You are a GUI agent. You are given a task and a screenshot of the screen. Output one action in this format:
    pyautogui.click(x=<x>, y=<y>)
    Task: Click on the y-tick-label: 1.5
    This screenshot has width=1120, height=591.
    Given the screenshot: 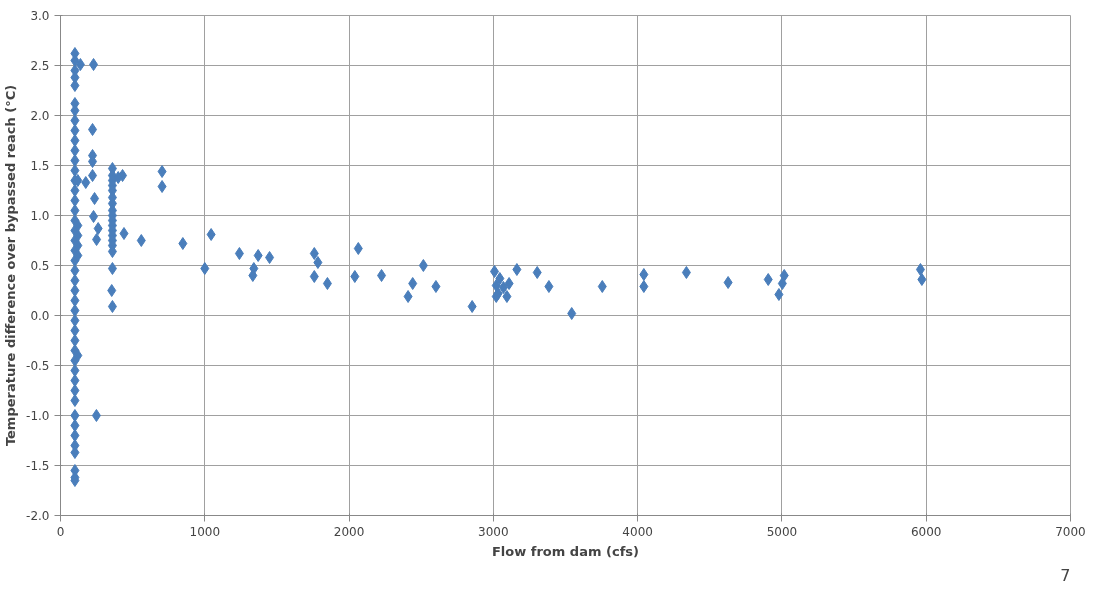 What is the action you would take?
    pyautogui.click(x=40, y=166)
    